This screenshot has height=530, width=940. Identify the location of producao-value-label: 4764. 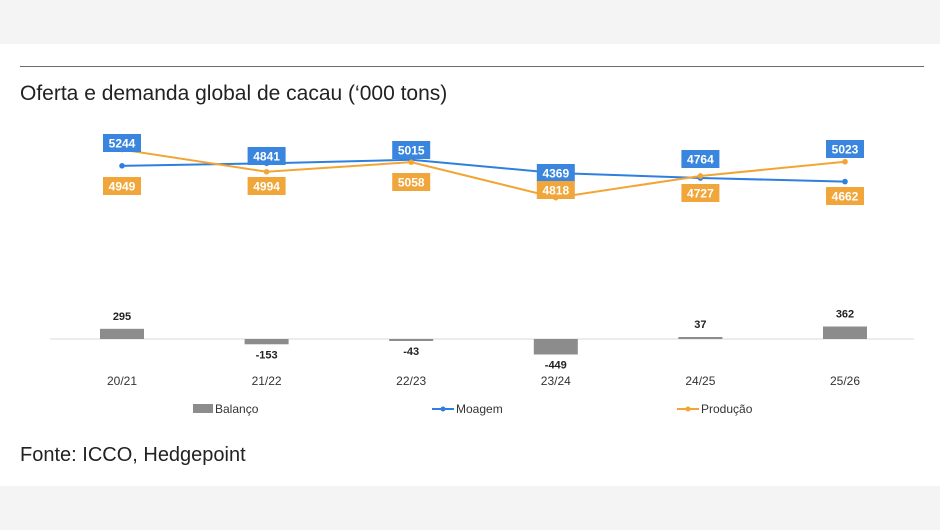
(700, 160).